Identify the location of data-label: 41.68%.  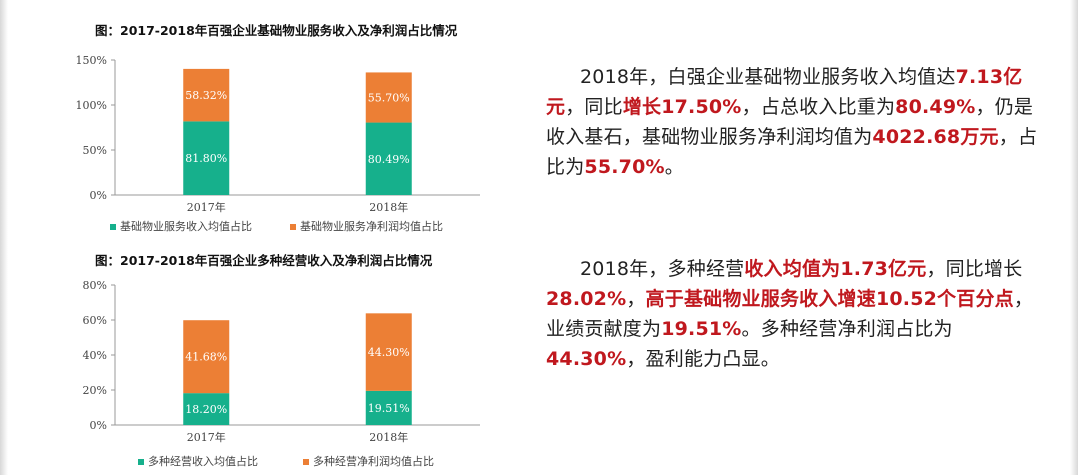
(206, 357).